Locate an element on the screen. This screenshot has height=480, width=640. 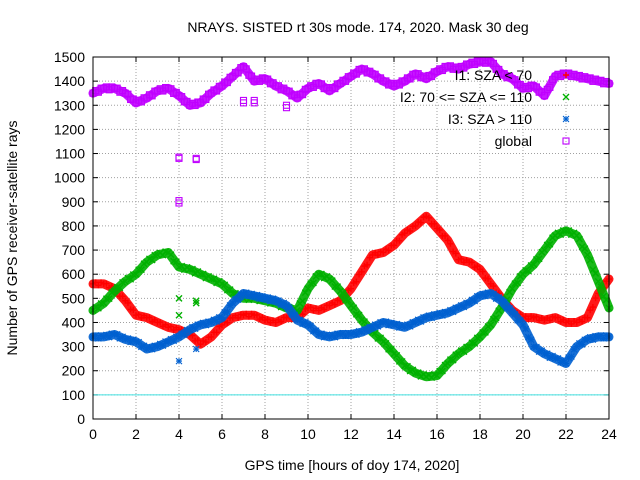
y-tick-label: 900 is located at coordinates (74, 202).